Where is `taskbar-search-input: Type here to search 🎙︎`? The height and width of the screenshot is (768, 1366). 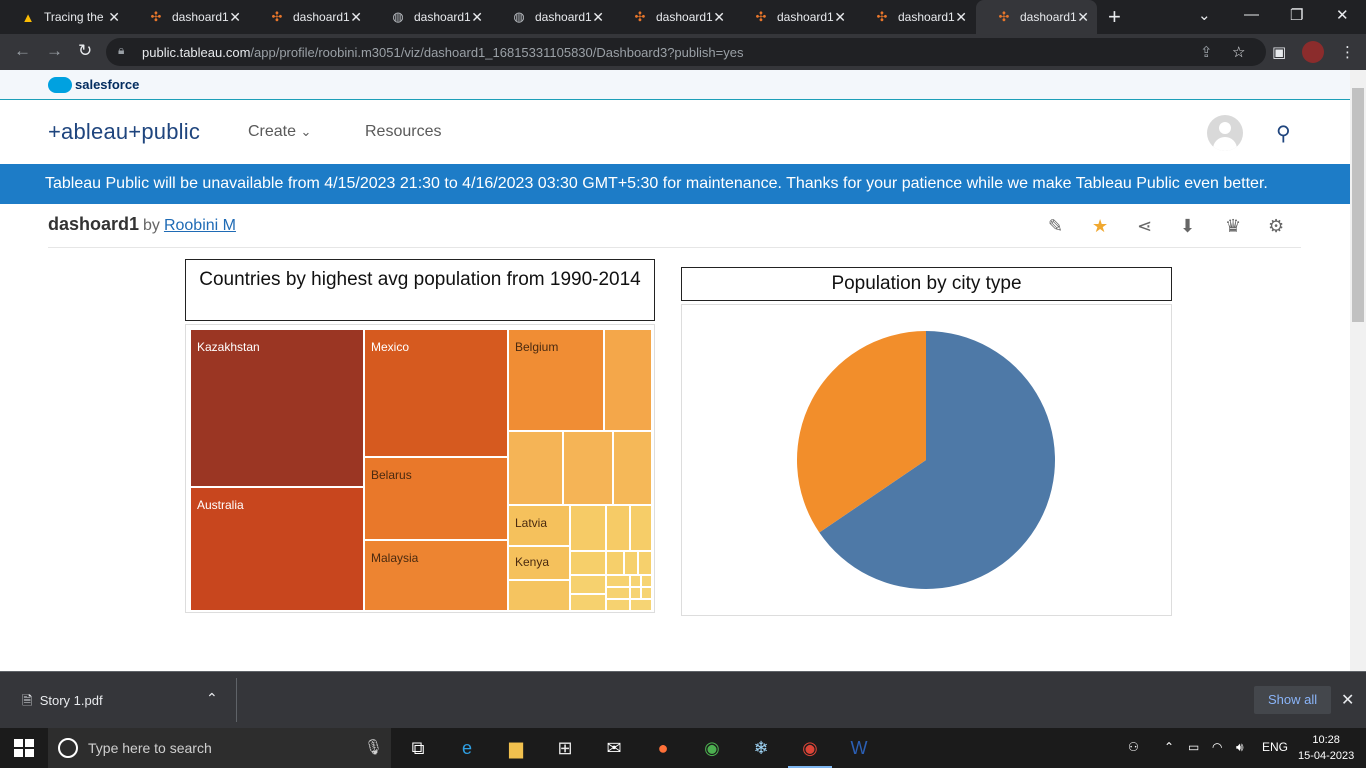
taskbar-search-input: Type here to search 🎙︎ is located at coordinates (219, 748).